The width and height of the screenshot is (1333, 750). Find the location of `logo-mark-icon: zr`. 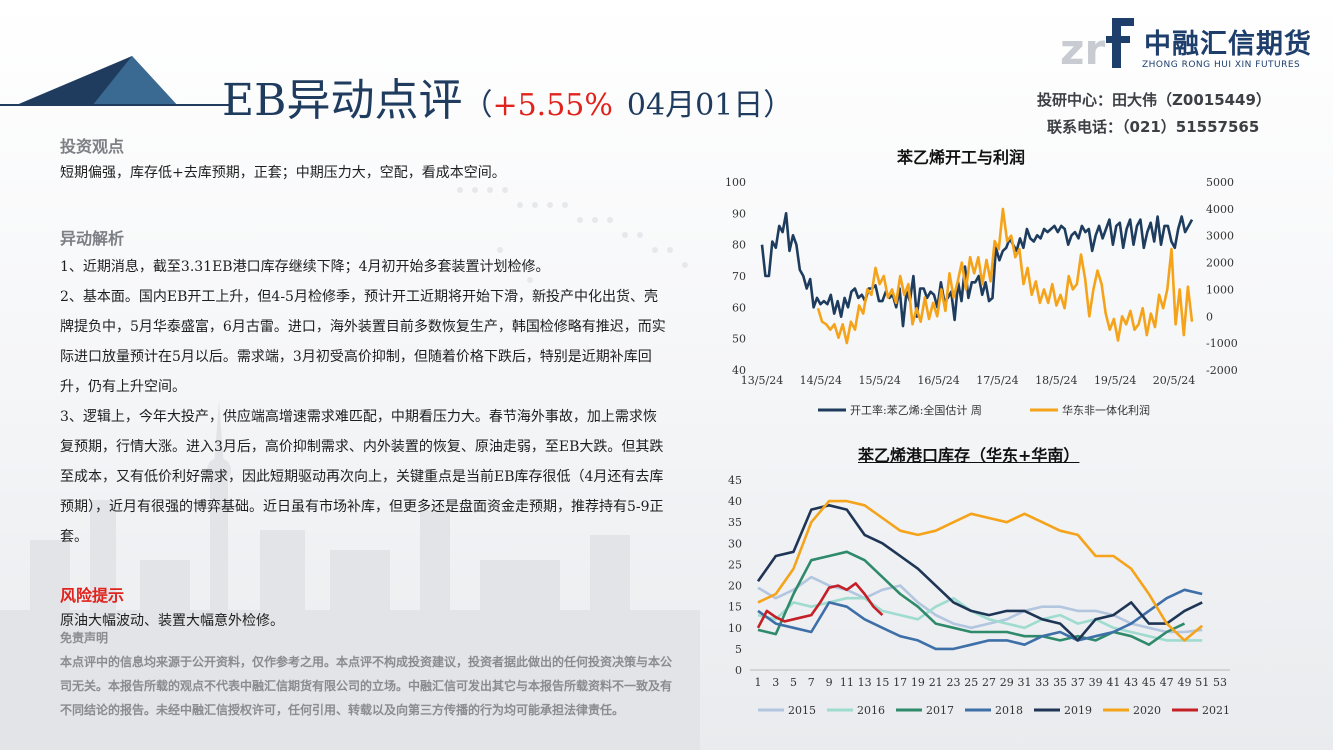

logo-mark-icon: zr is located at coordinates (1097, 46).